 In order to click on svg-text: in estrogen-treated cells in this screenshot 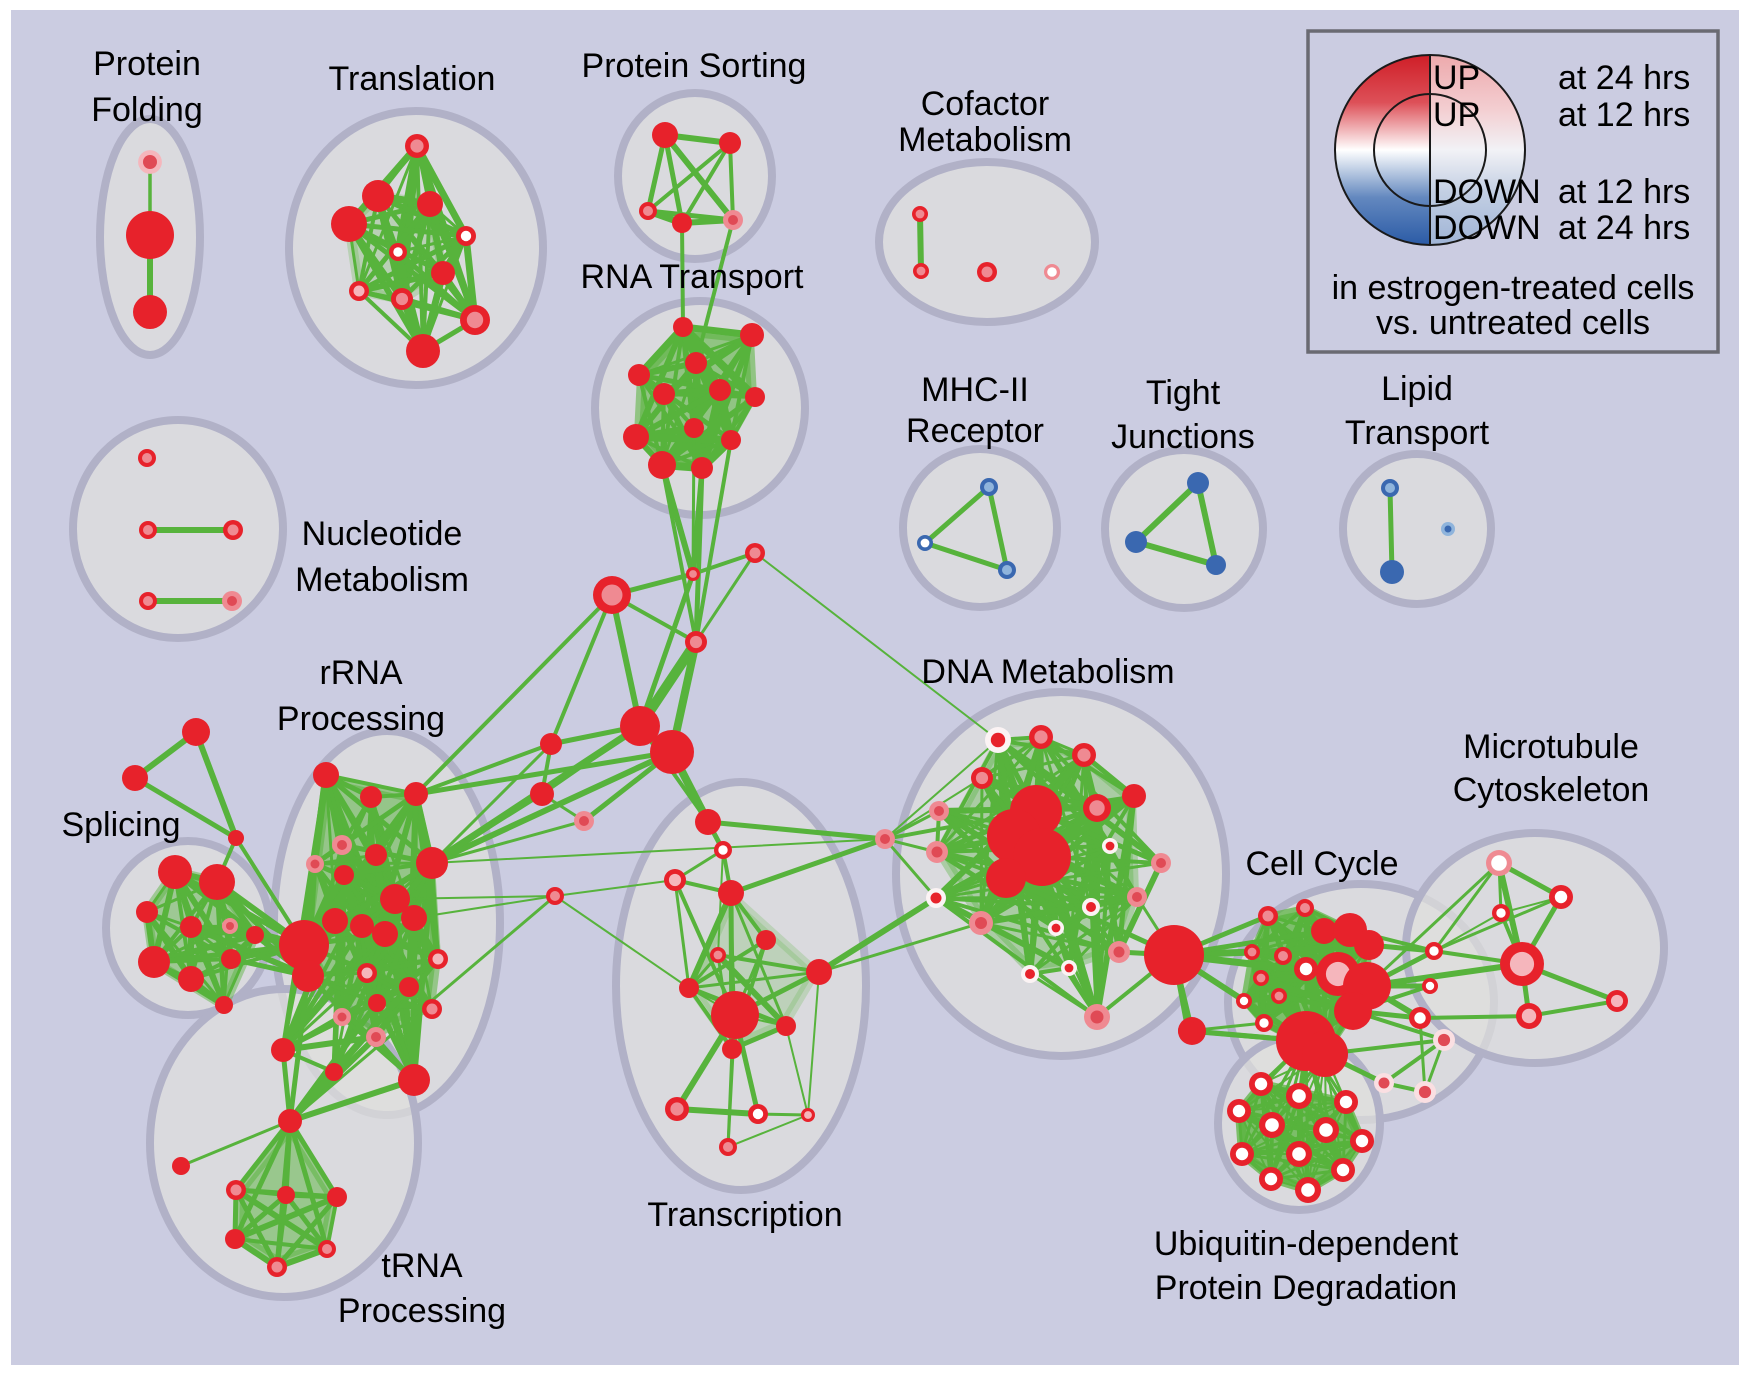, I will do `click(1513, 288)`.